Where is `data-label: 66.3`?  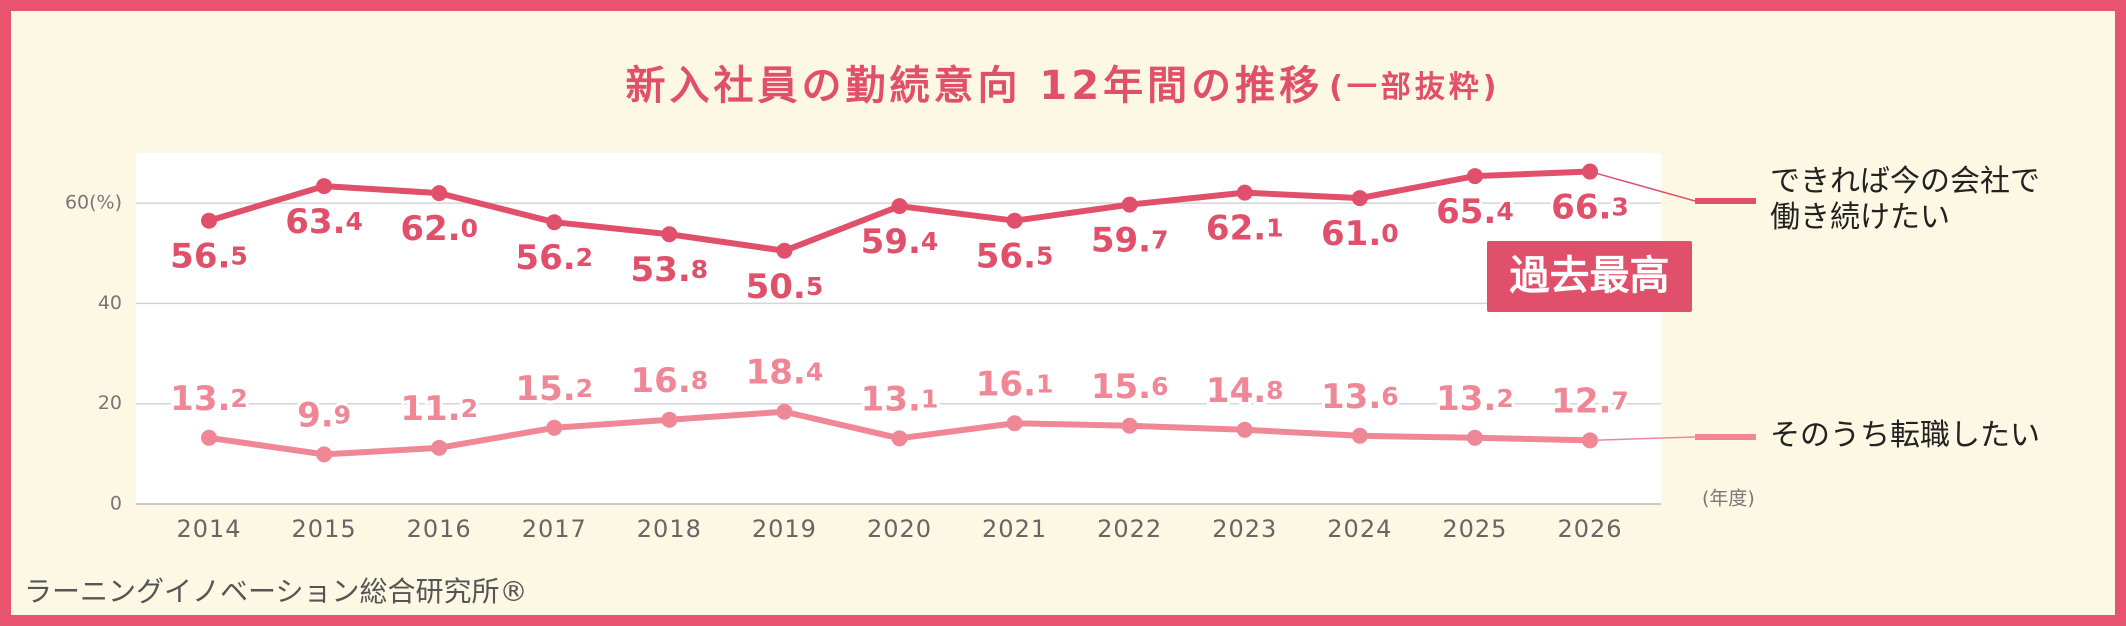
data-label: 66.3 is located at coordinates (1590, 207).